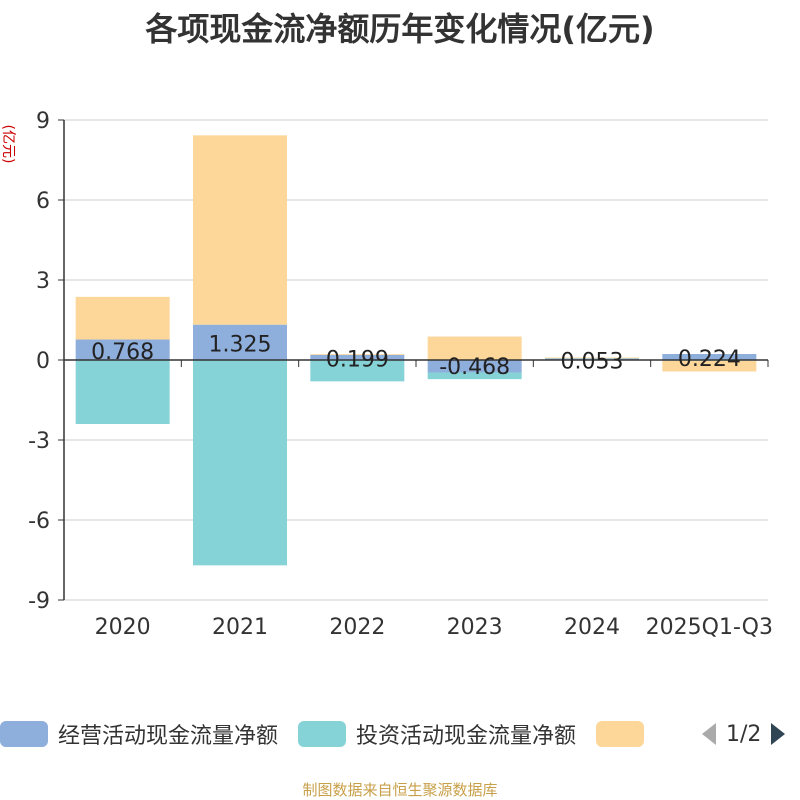 The image size is (800, 800). I want to click on legend-item-financing, so click(625, 734).